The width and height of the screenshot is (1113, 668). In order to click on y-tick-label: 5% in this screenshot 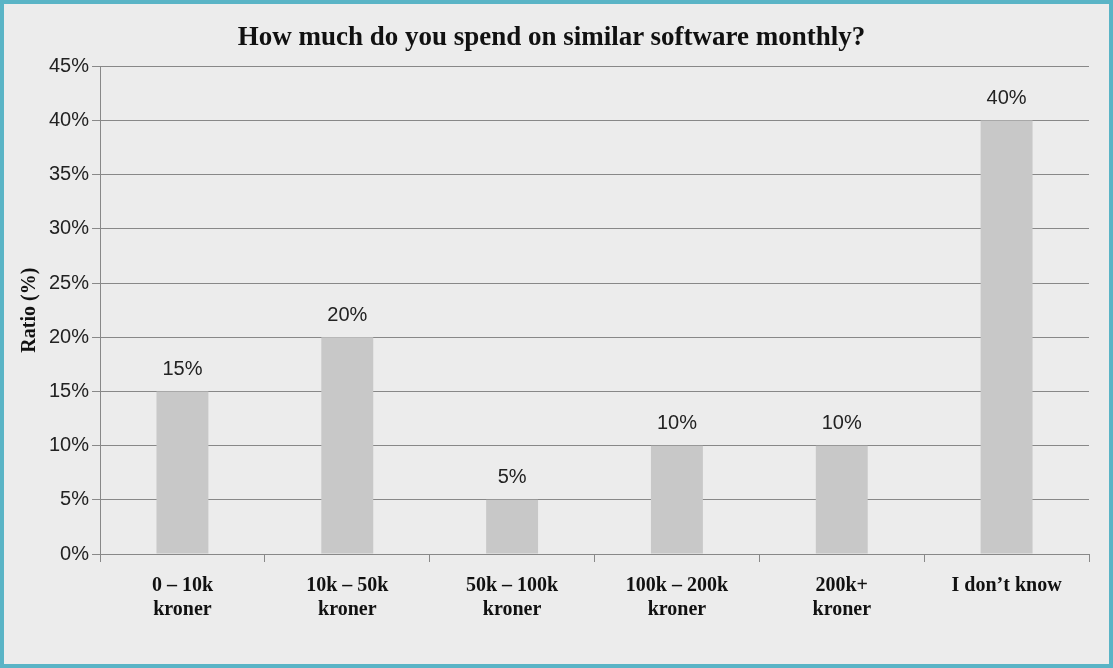, I will do `click(75, 498)`.